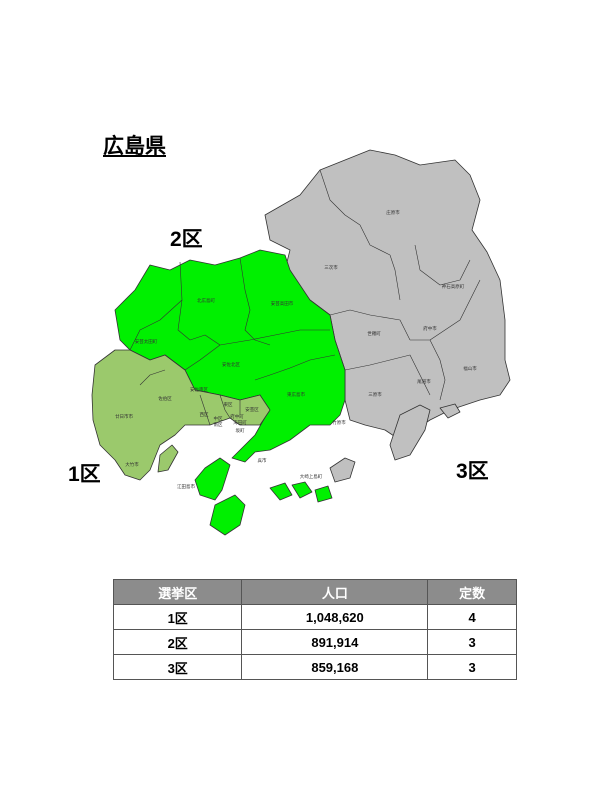 The width and height of the screenshot is (600, 800). I want to click on cell-district: 1区, so click(177, 617).